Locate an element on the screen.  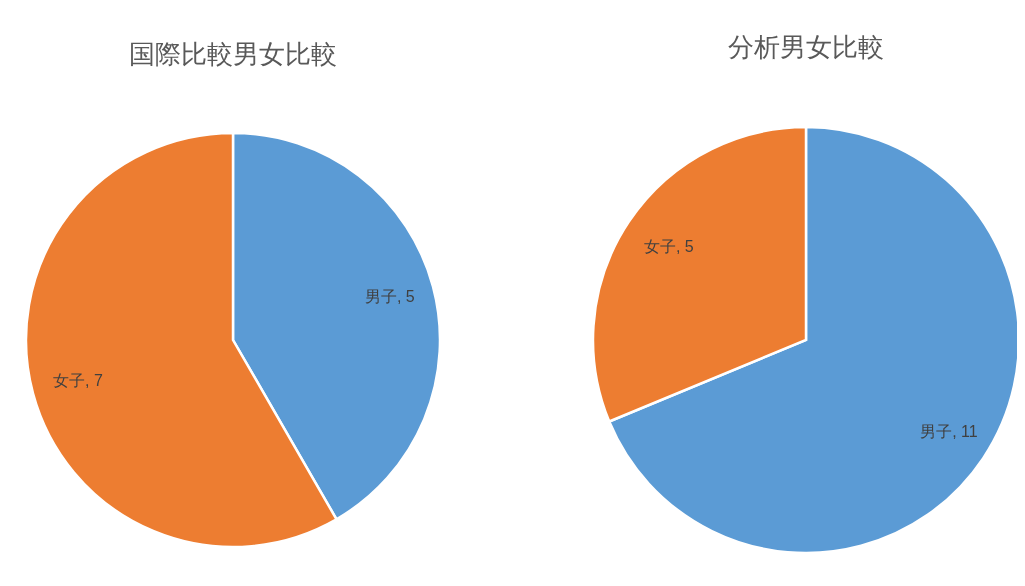
chart-title: 国際比較男女比較 is located at coordinates (233, 54).